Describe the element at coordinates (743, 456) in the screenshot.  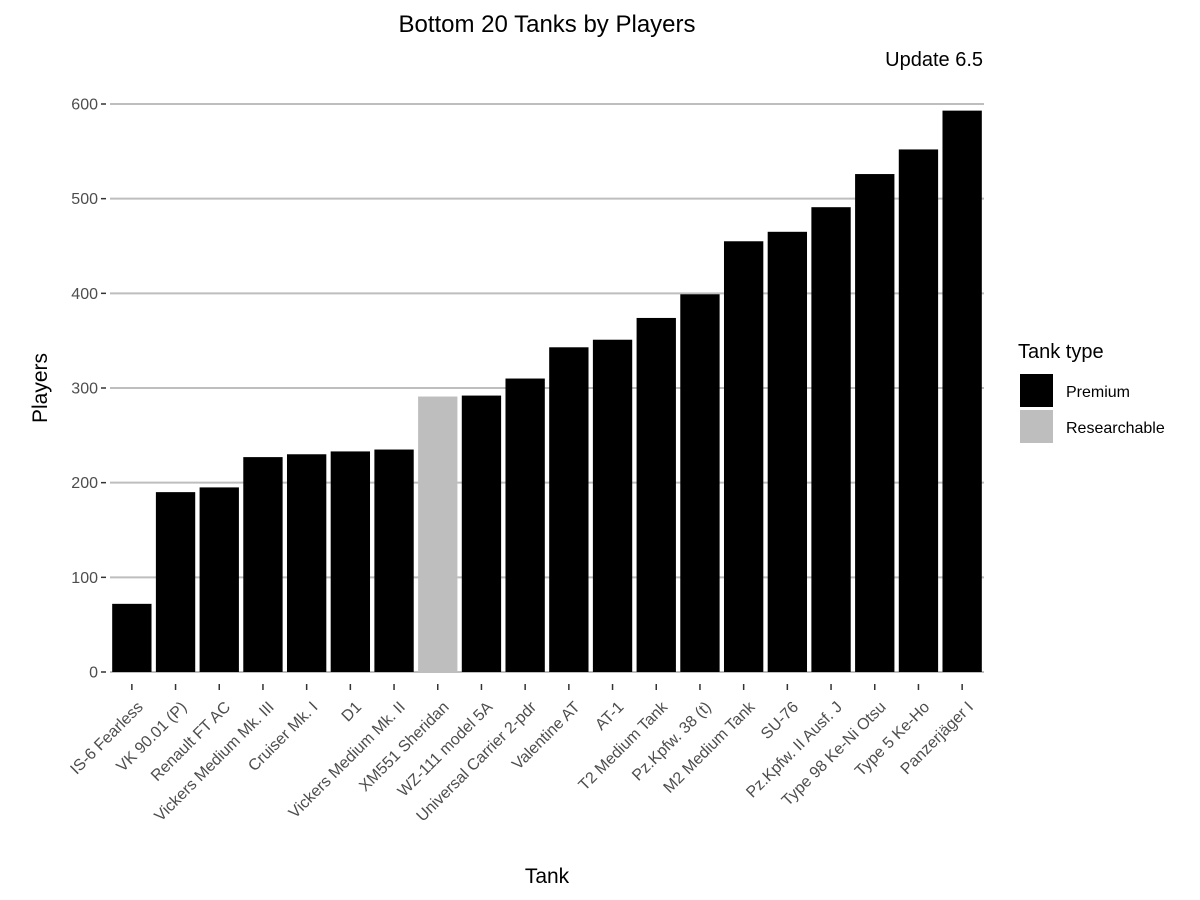
I see `bar-m2-medium-tank` at that location.